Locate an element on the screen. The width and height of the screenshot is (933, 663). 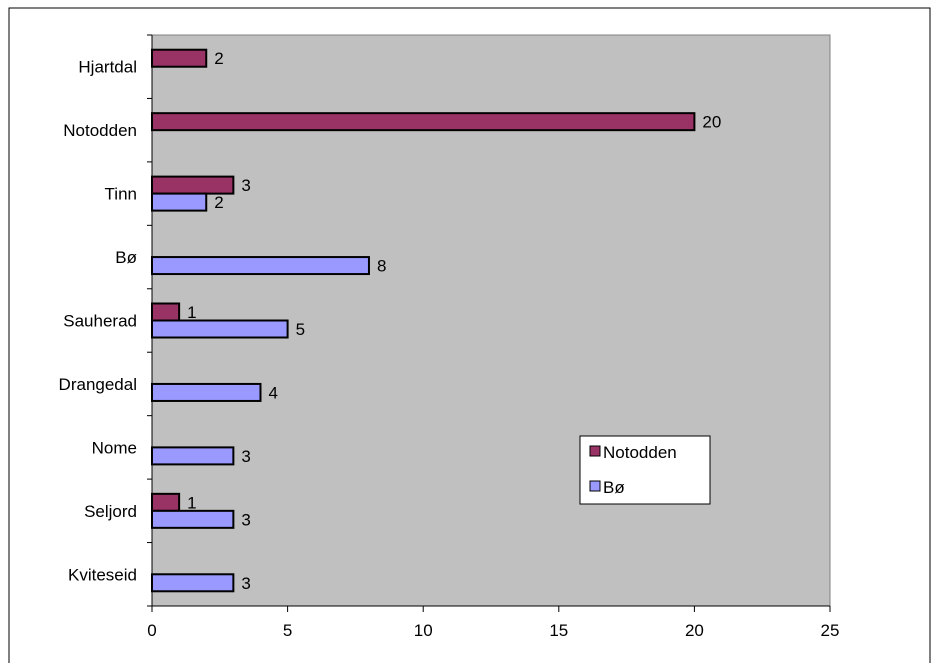
data-label: 4 is located at coordinates (272, 392).